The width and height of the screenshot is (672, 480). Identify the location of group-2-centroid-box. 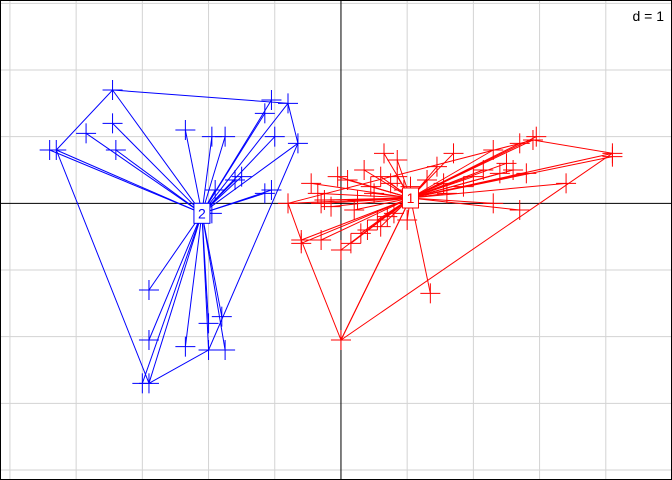
(202, 213).